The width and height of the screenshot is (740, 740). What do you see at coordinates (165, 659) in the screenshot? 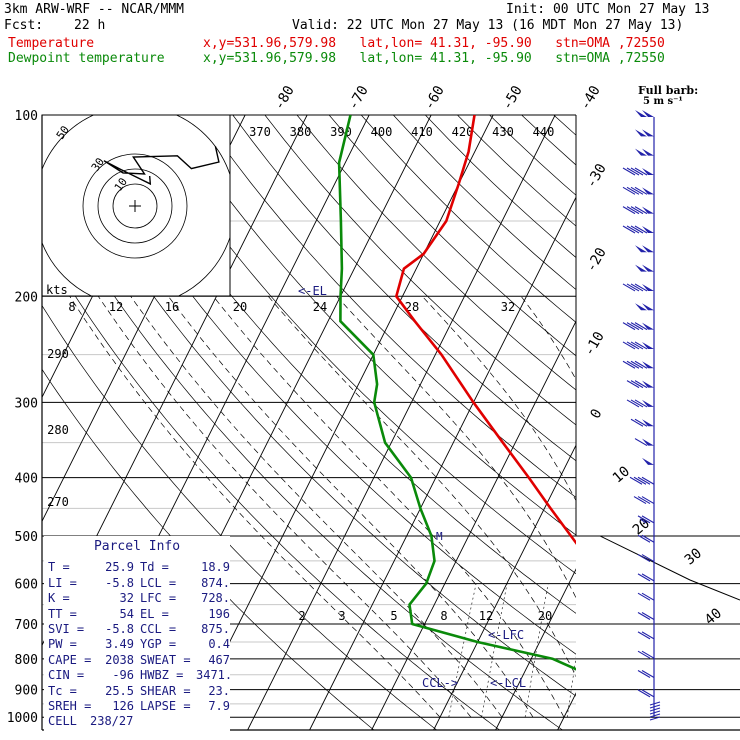
I see `parcel-param-name: SWEAT =` at bounding box center [165, 659].